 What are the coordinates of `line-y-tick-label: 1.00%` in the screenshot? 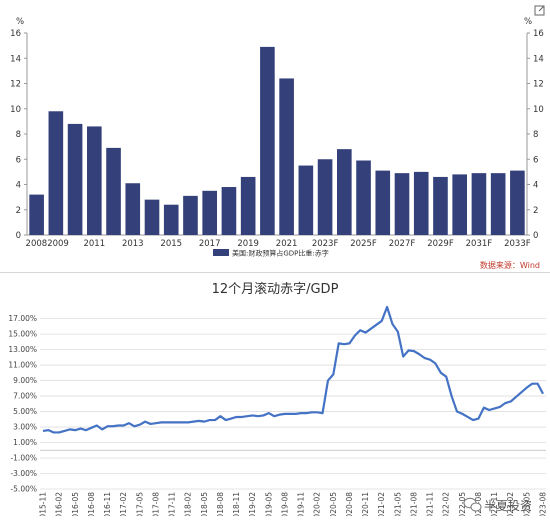 It's located at (25, 442).